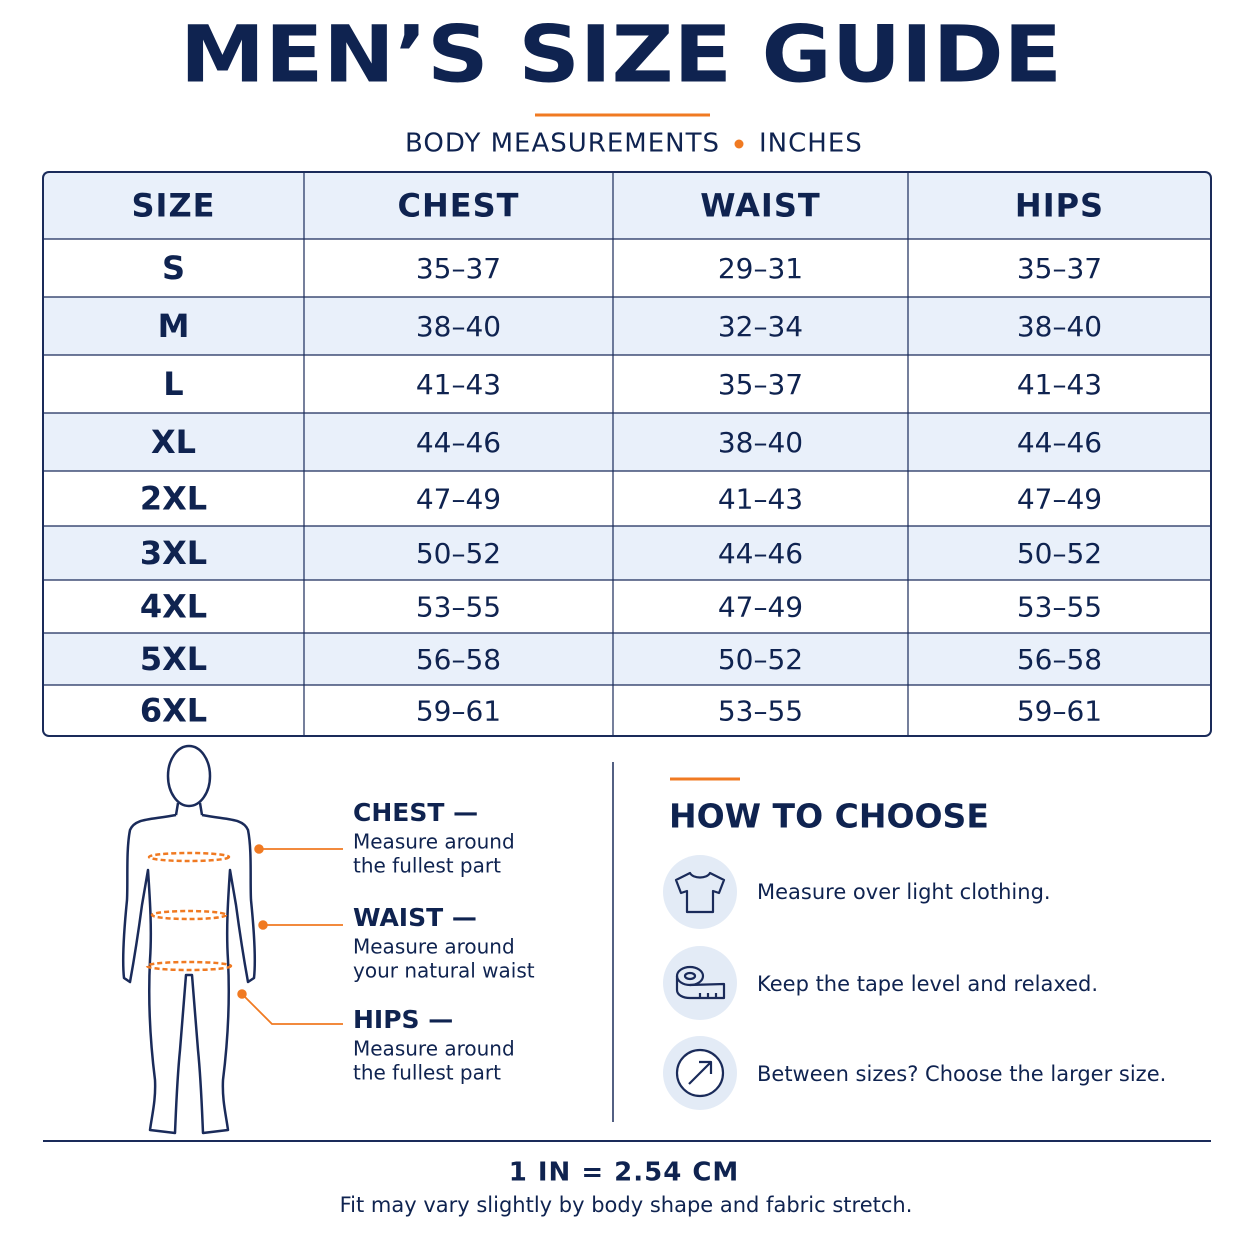 The height and width of the screenshot is (1254, 1254). What do you see at coordinates (173, 206) in the screenshot?
I see `column-header: SIZE` at bounding box center [173, 206].